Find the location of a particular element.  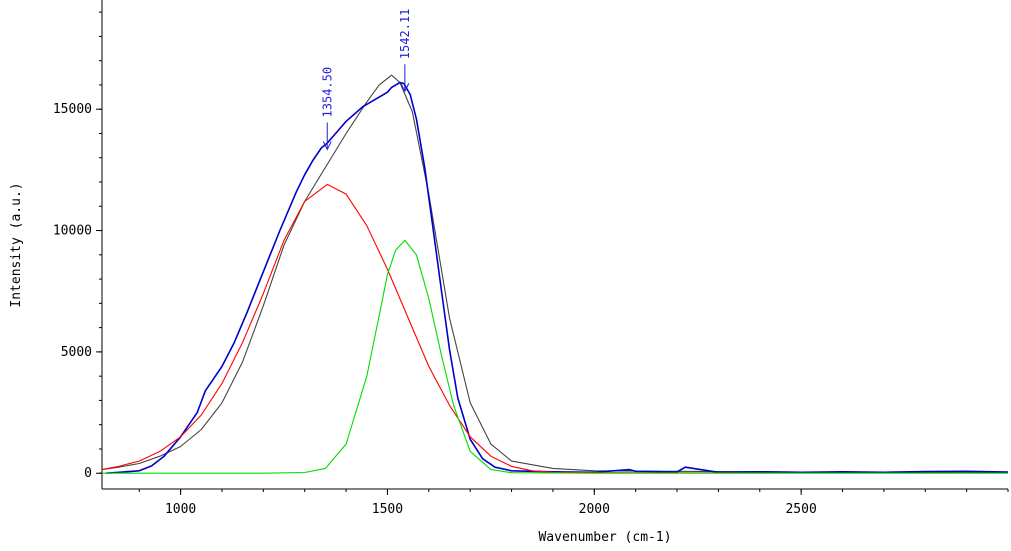

peak-annotation: 1542.11 is located at coordinates (405, 51).